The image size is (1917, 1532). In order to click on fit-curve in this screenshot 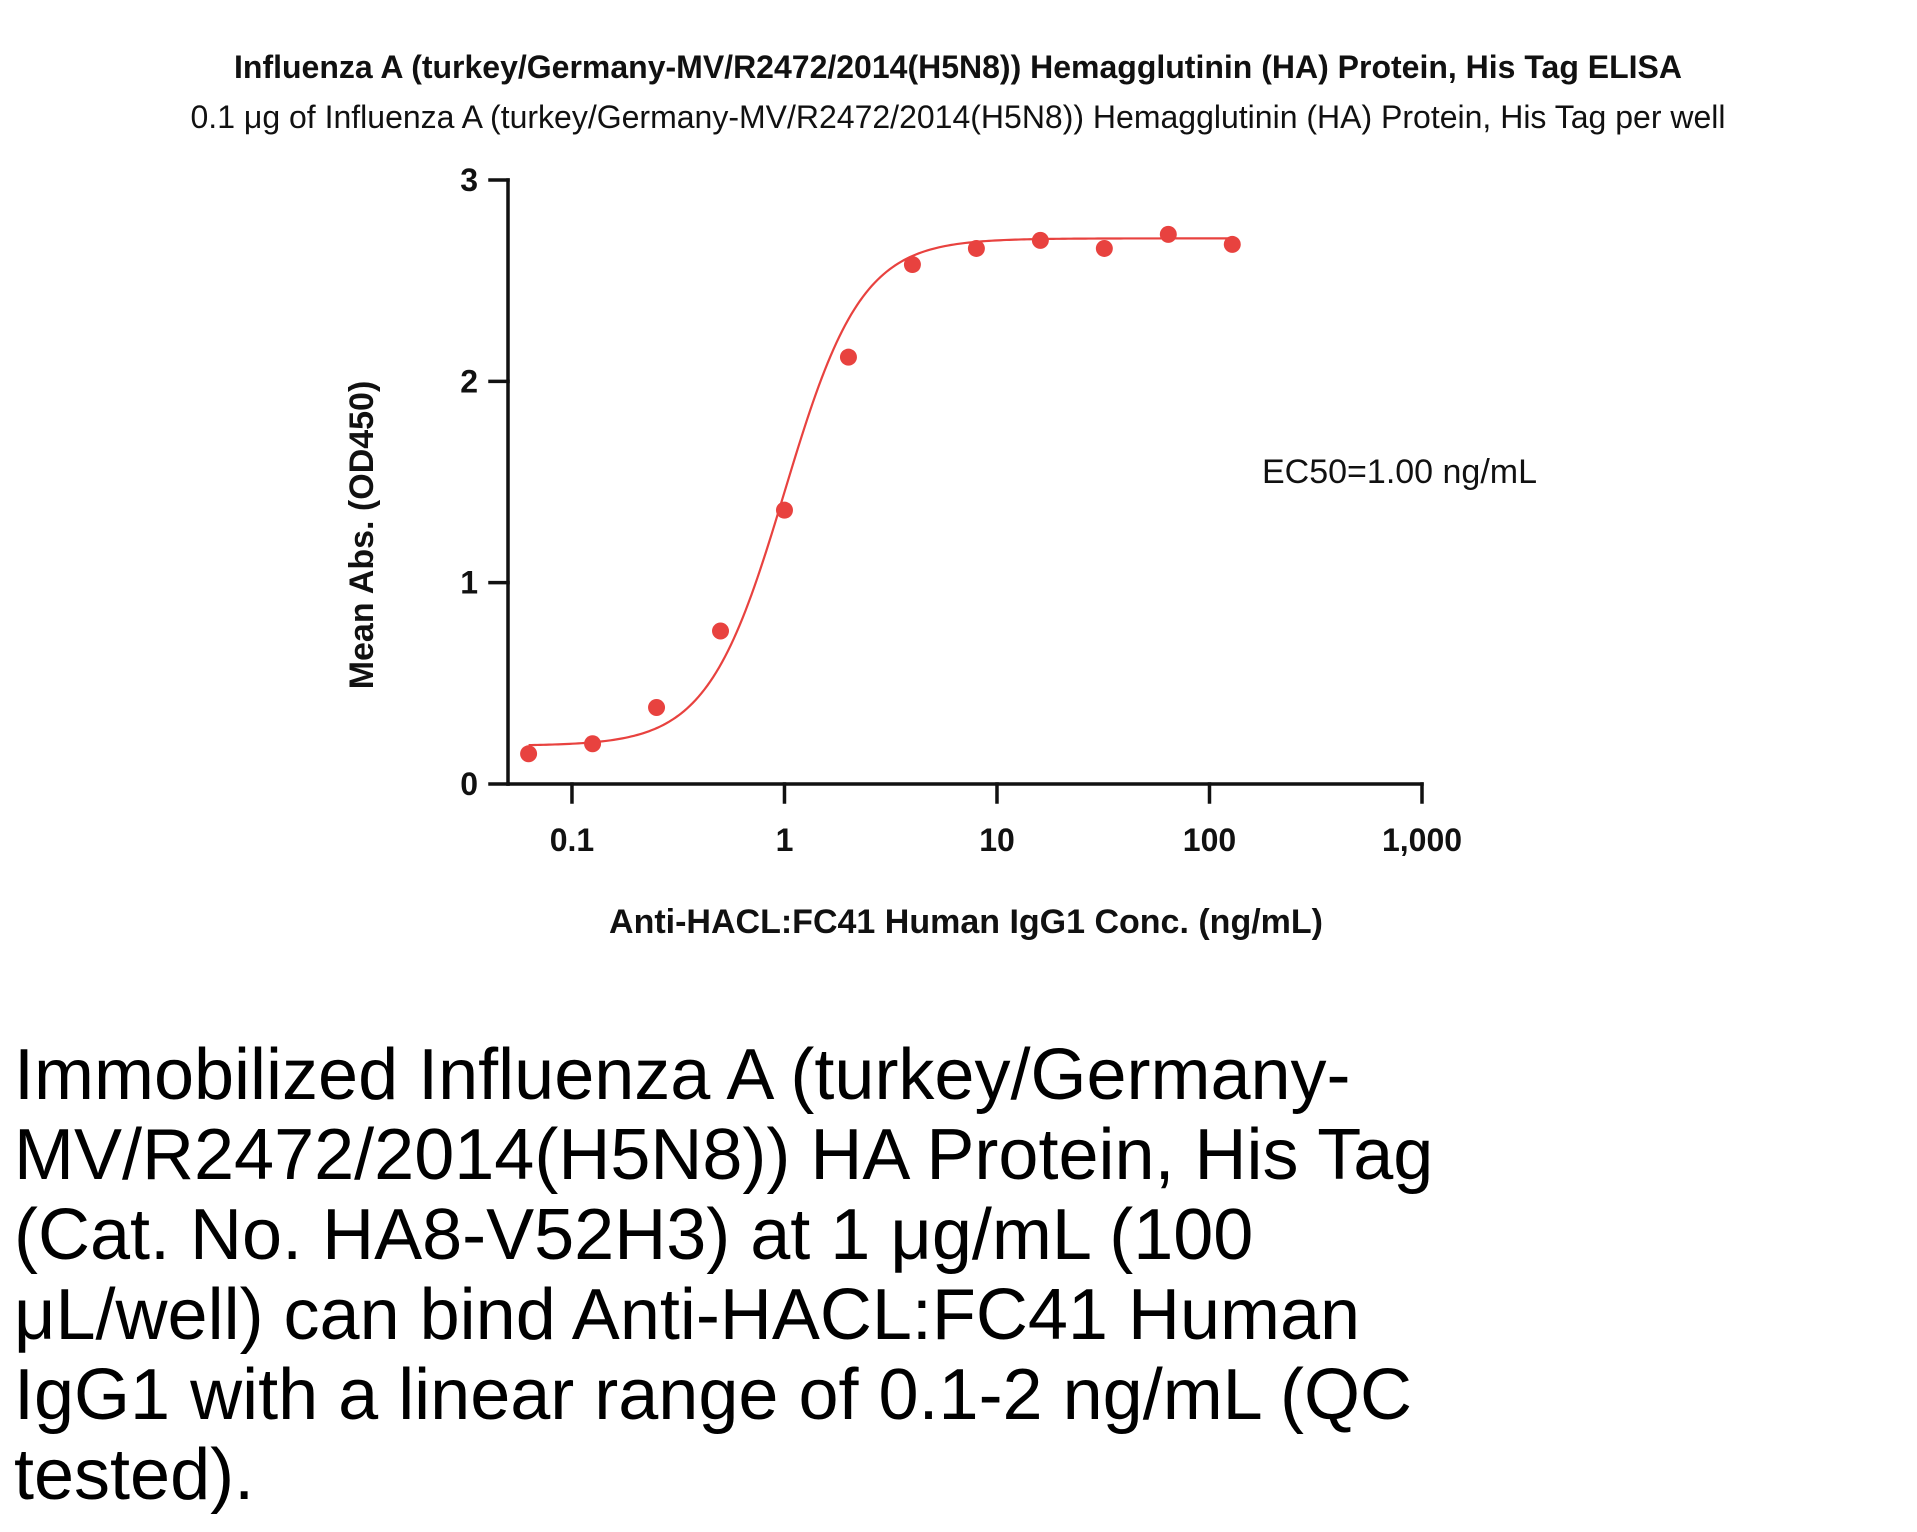, I will do `click(880, 492)`.